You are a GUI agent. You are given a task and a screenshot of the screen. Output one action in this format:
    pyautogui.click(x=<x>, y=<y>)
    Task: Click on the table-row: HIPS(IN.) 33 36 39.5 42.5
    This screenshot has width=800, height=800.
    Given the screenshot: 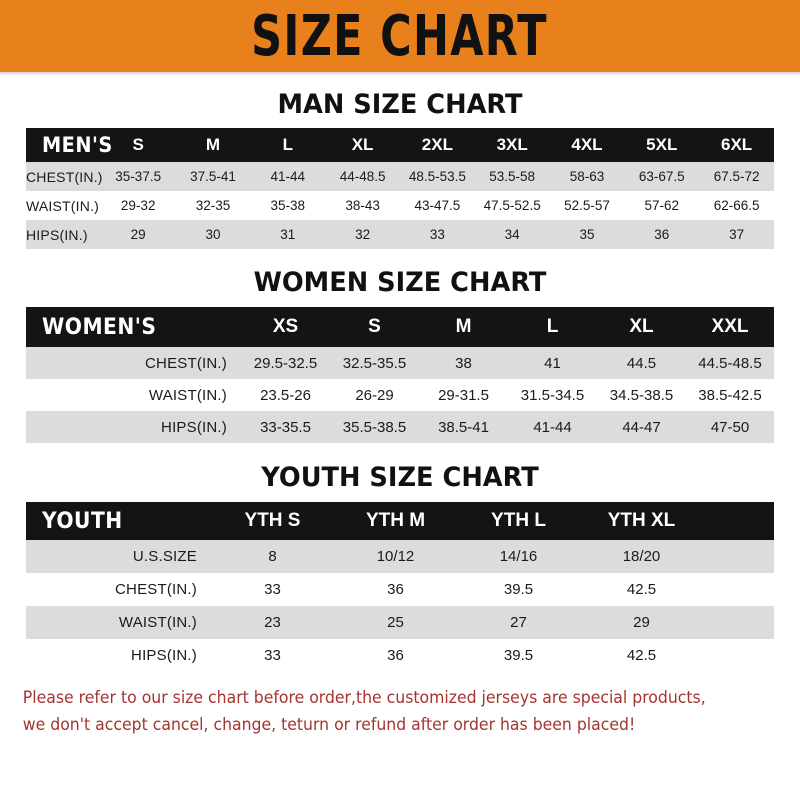 What is the action you would take?
    pyautogui.click(x=400, y=655)
    